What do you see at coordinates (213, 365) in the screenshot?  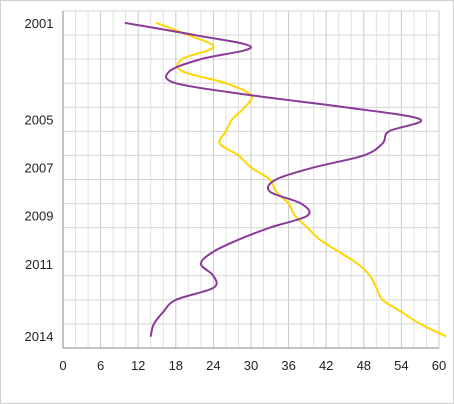 I see `x-tick-label: 24` at bounding box center [213, 365].